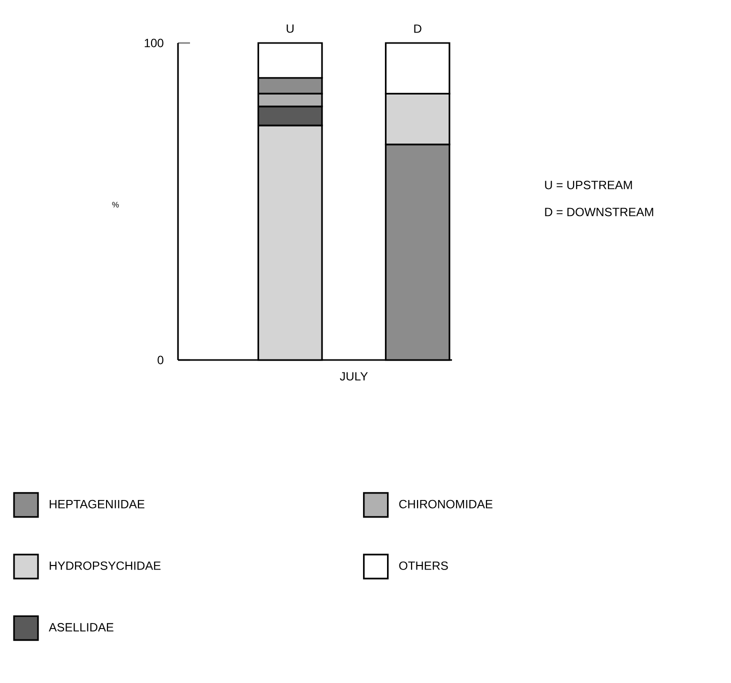 The height and width of the screenshot is (683, 731). Describe the element at coordinates (418, 28) in the screenshot. I see `x-tick-label: D` at that location.